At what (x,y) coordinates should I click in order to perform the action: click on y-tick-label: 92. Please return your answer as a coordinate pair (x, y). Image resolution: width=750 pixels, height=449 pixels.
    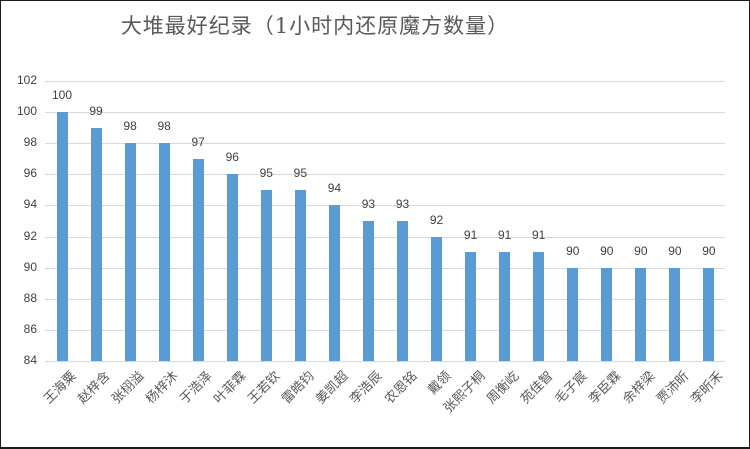
    Looking at the image, I should click on (30, 236).